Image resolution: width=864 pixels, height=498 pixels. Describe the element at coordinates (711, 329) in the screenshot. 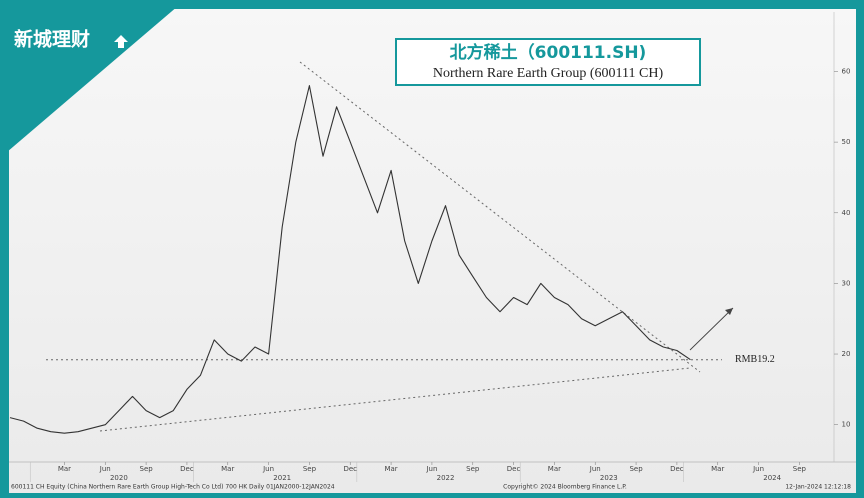

I see `arrow` at that location.